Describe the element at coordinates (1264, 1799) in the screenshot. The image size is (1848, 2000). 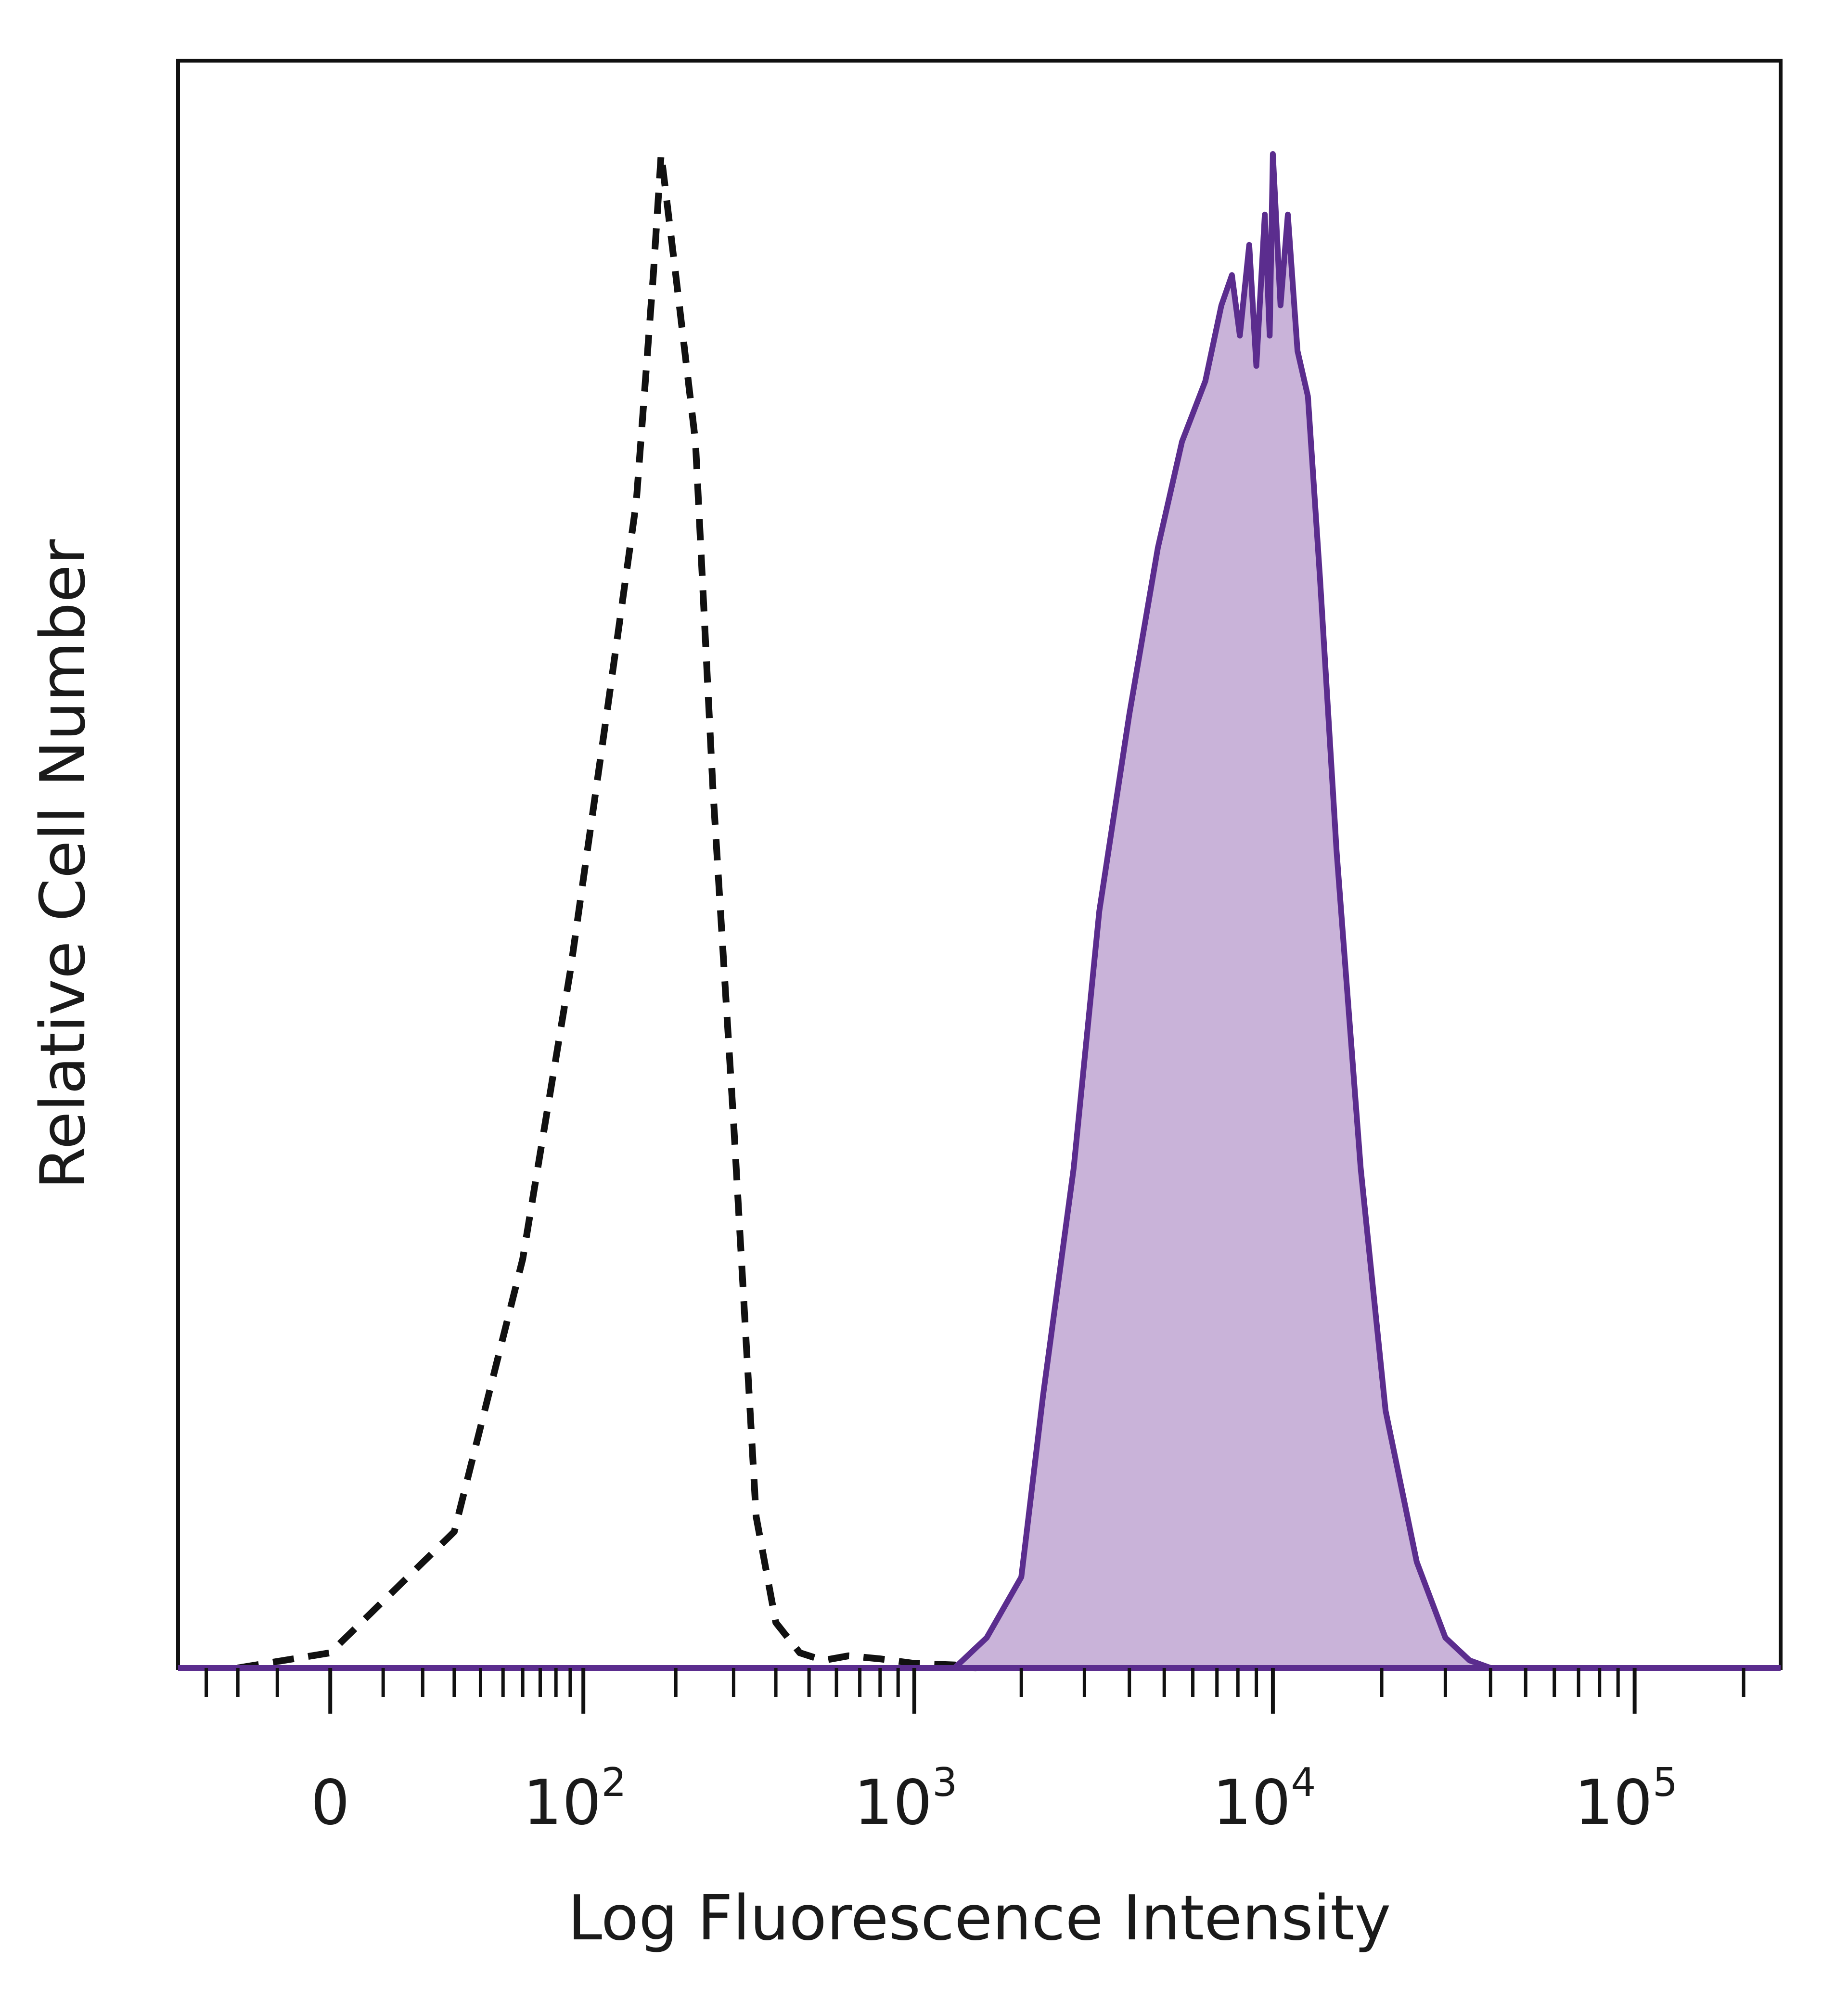
I see `x-tick-label-3: 10⁴` at that location.